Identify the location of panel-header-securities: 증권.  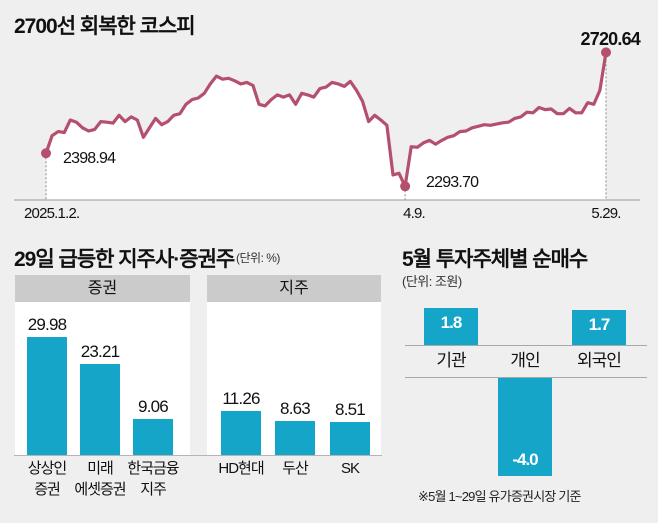
(102, 288).